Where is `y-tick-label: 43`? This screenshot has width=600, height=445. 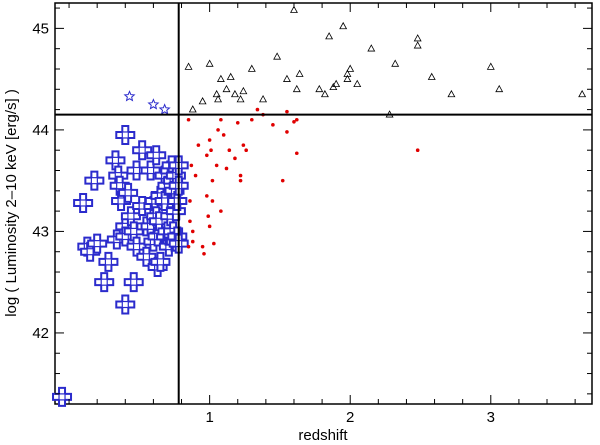 y-tick-label: 43 is located at coordinates (40, 231).